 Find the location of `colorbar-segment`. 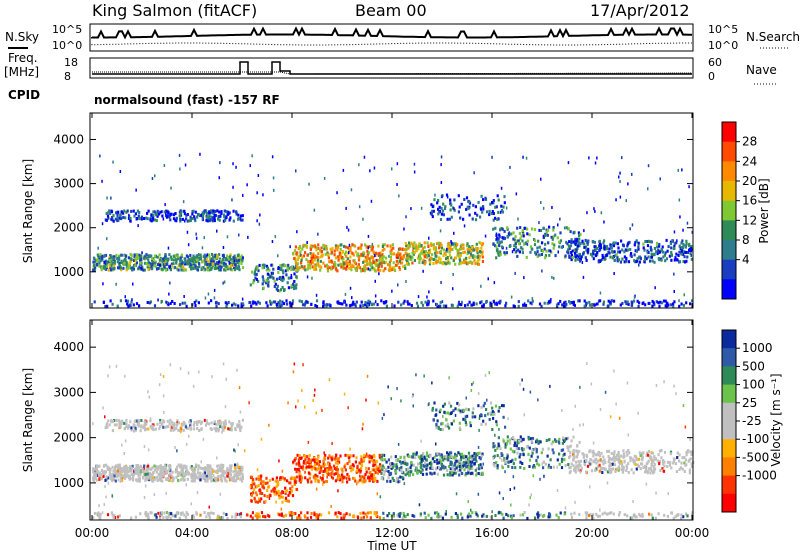

colorbar-segment is located at coordinates (729, 151).